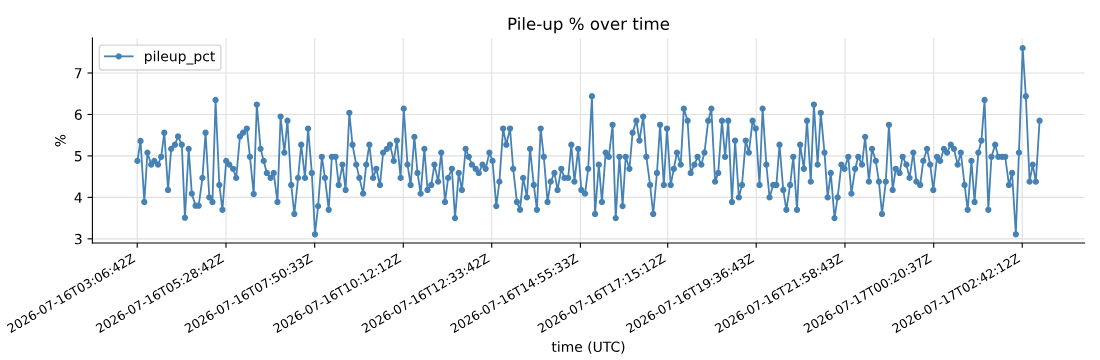 This screenshot has width=1100, height=360. What do you see at coordinates (60, 140) in the screenshot?
I see `y-axis-title: %` at bounding box center [60, 140].